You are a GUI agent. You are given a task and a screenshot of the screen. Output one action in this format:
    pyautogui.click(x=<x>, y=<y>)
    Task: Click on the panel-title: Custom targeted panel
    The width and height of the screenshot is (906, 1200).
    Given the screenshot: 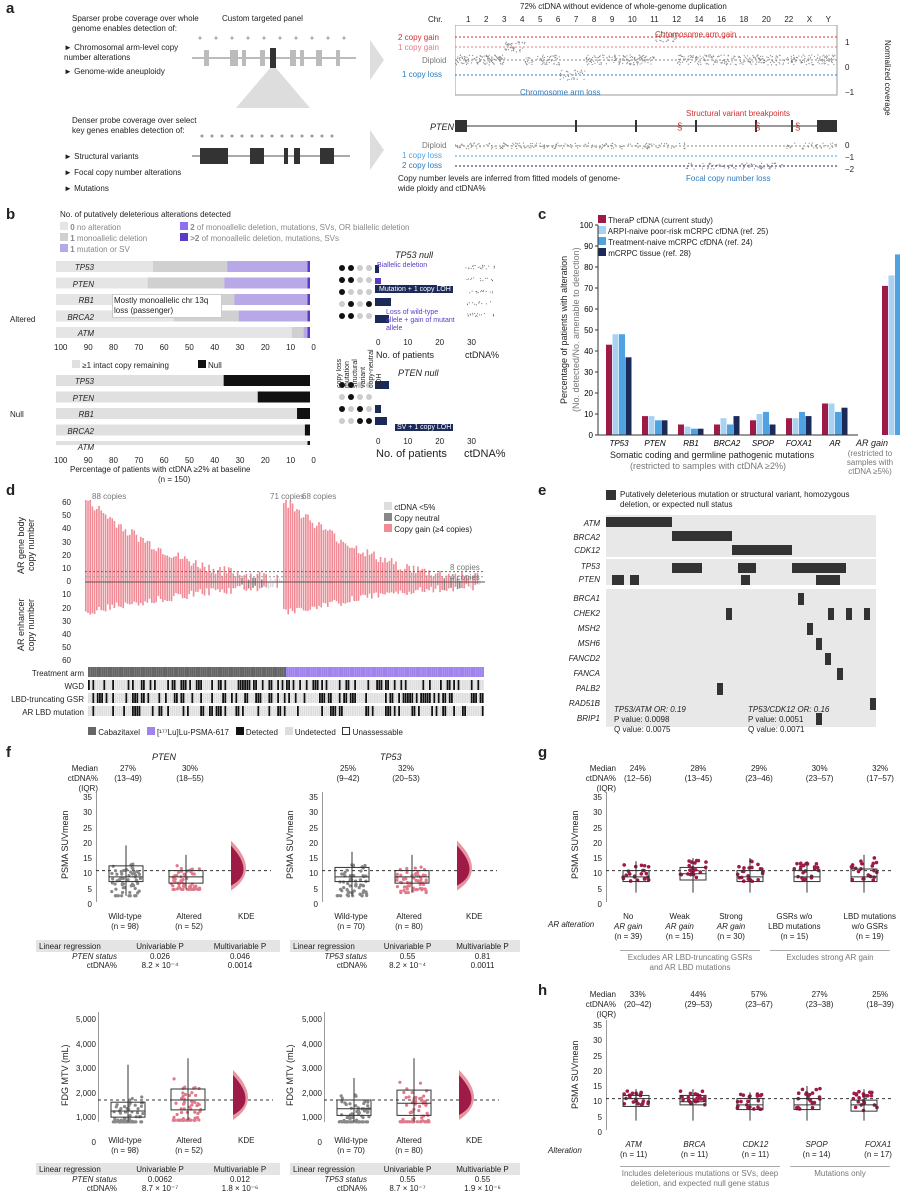 What is the action you would take?
    pyautogui.click(x=262, y=18)
    